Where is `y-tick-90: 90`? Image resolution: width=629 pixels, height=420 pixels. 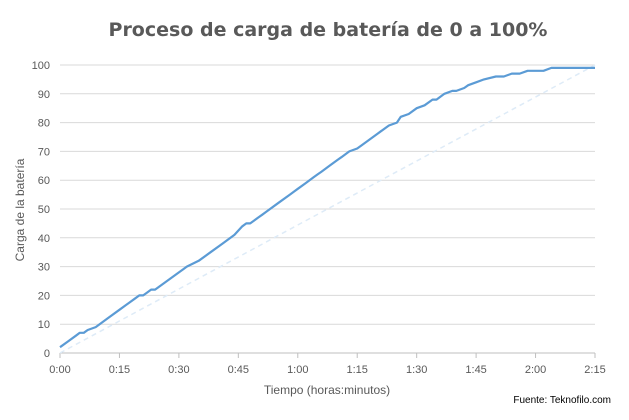
y-tick-90: 90 is located at coordinates (44, 95).